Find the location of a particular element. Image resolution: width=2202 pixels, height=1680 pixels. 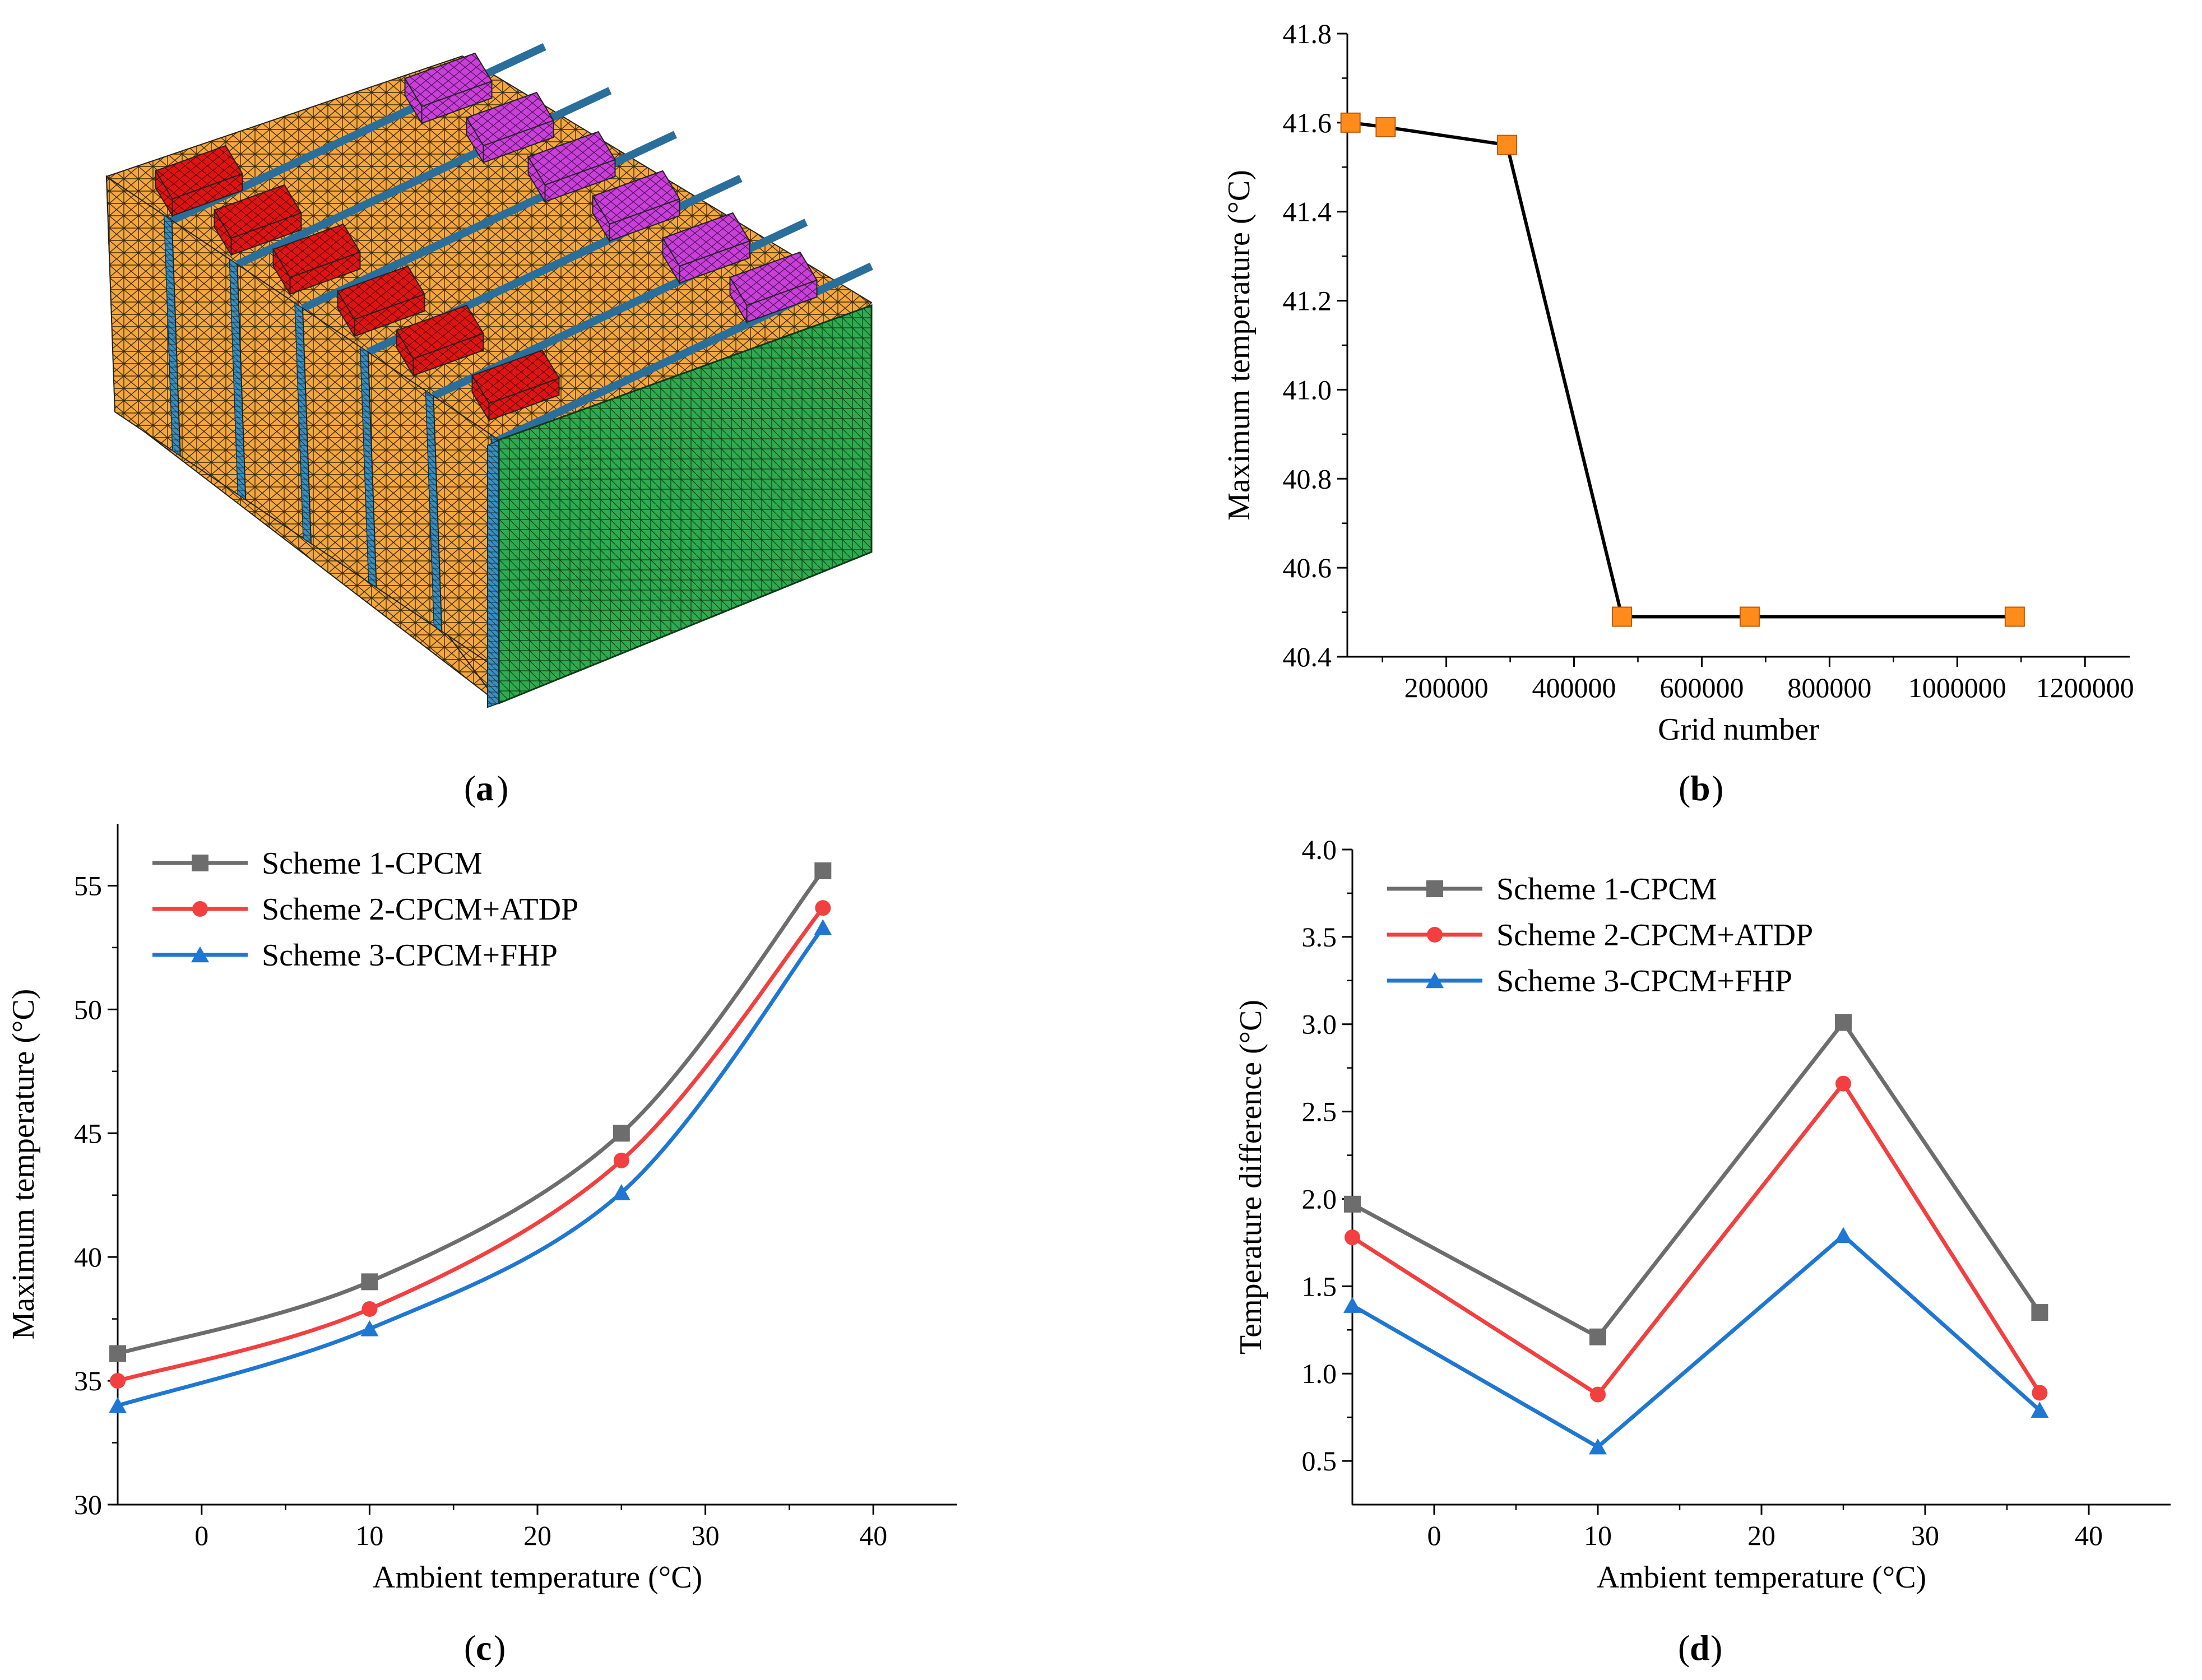

caption-b: ( b ) is located at coordinates (1701, 788).